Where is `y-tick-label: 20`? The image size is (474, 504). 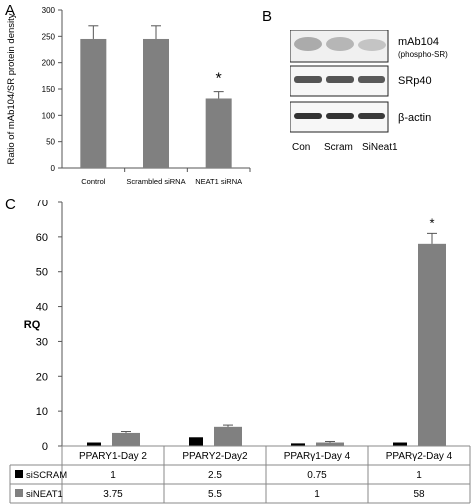 y-tick-label: 20 is located at coordinates (42, 377).